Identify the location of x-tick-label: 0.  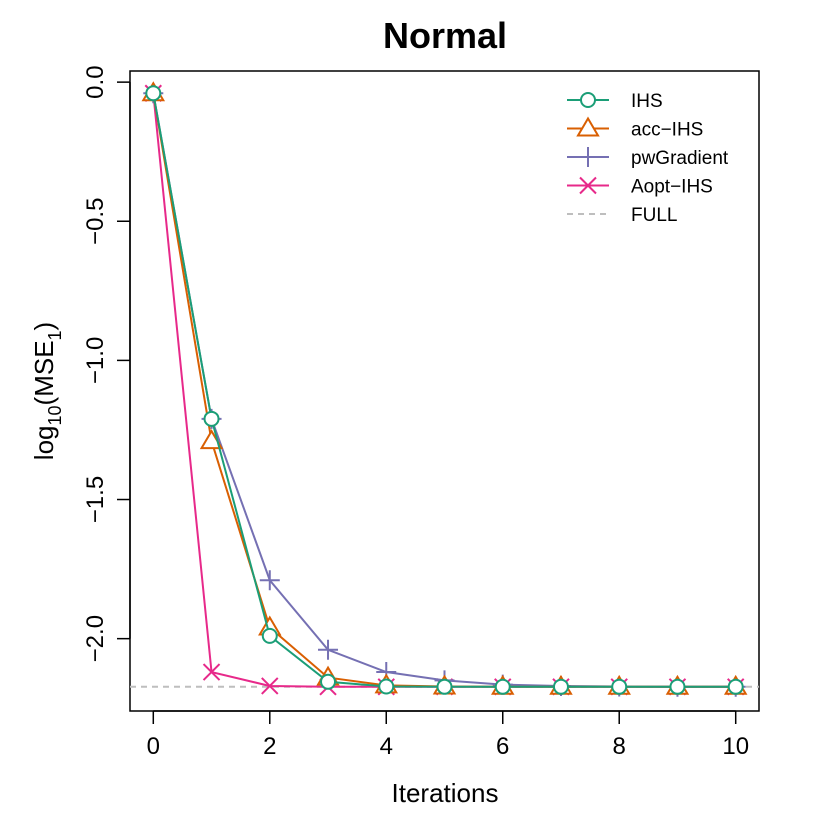
(153, 746).